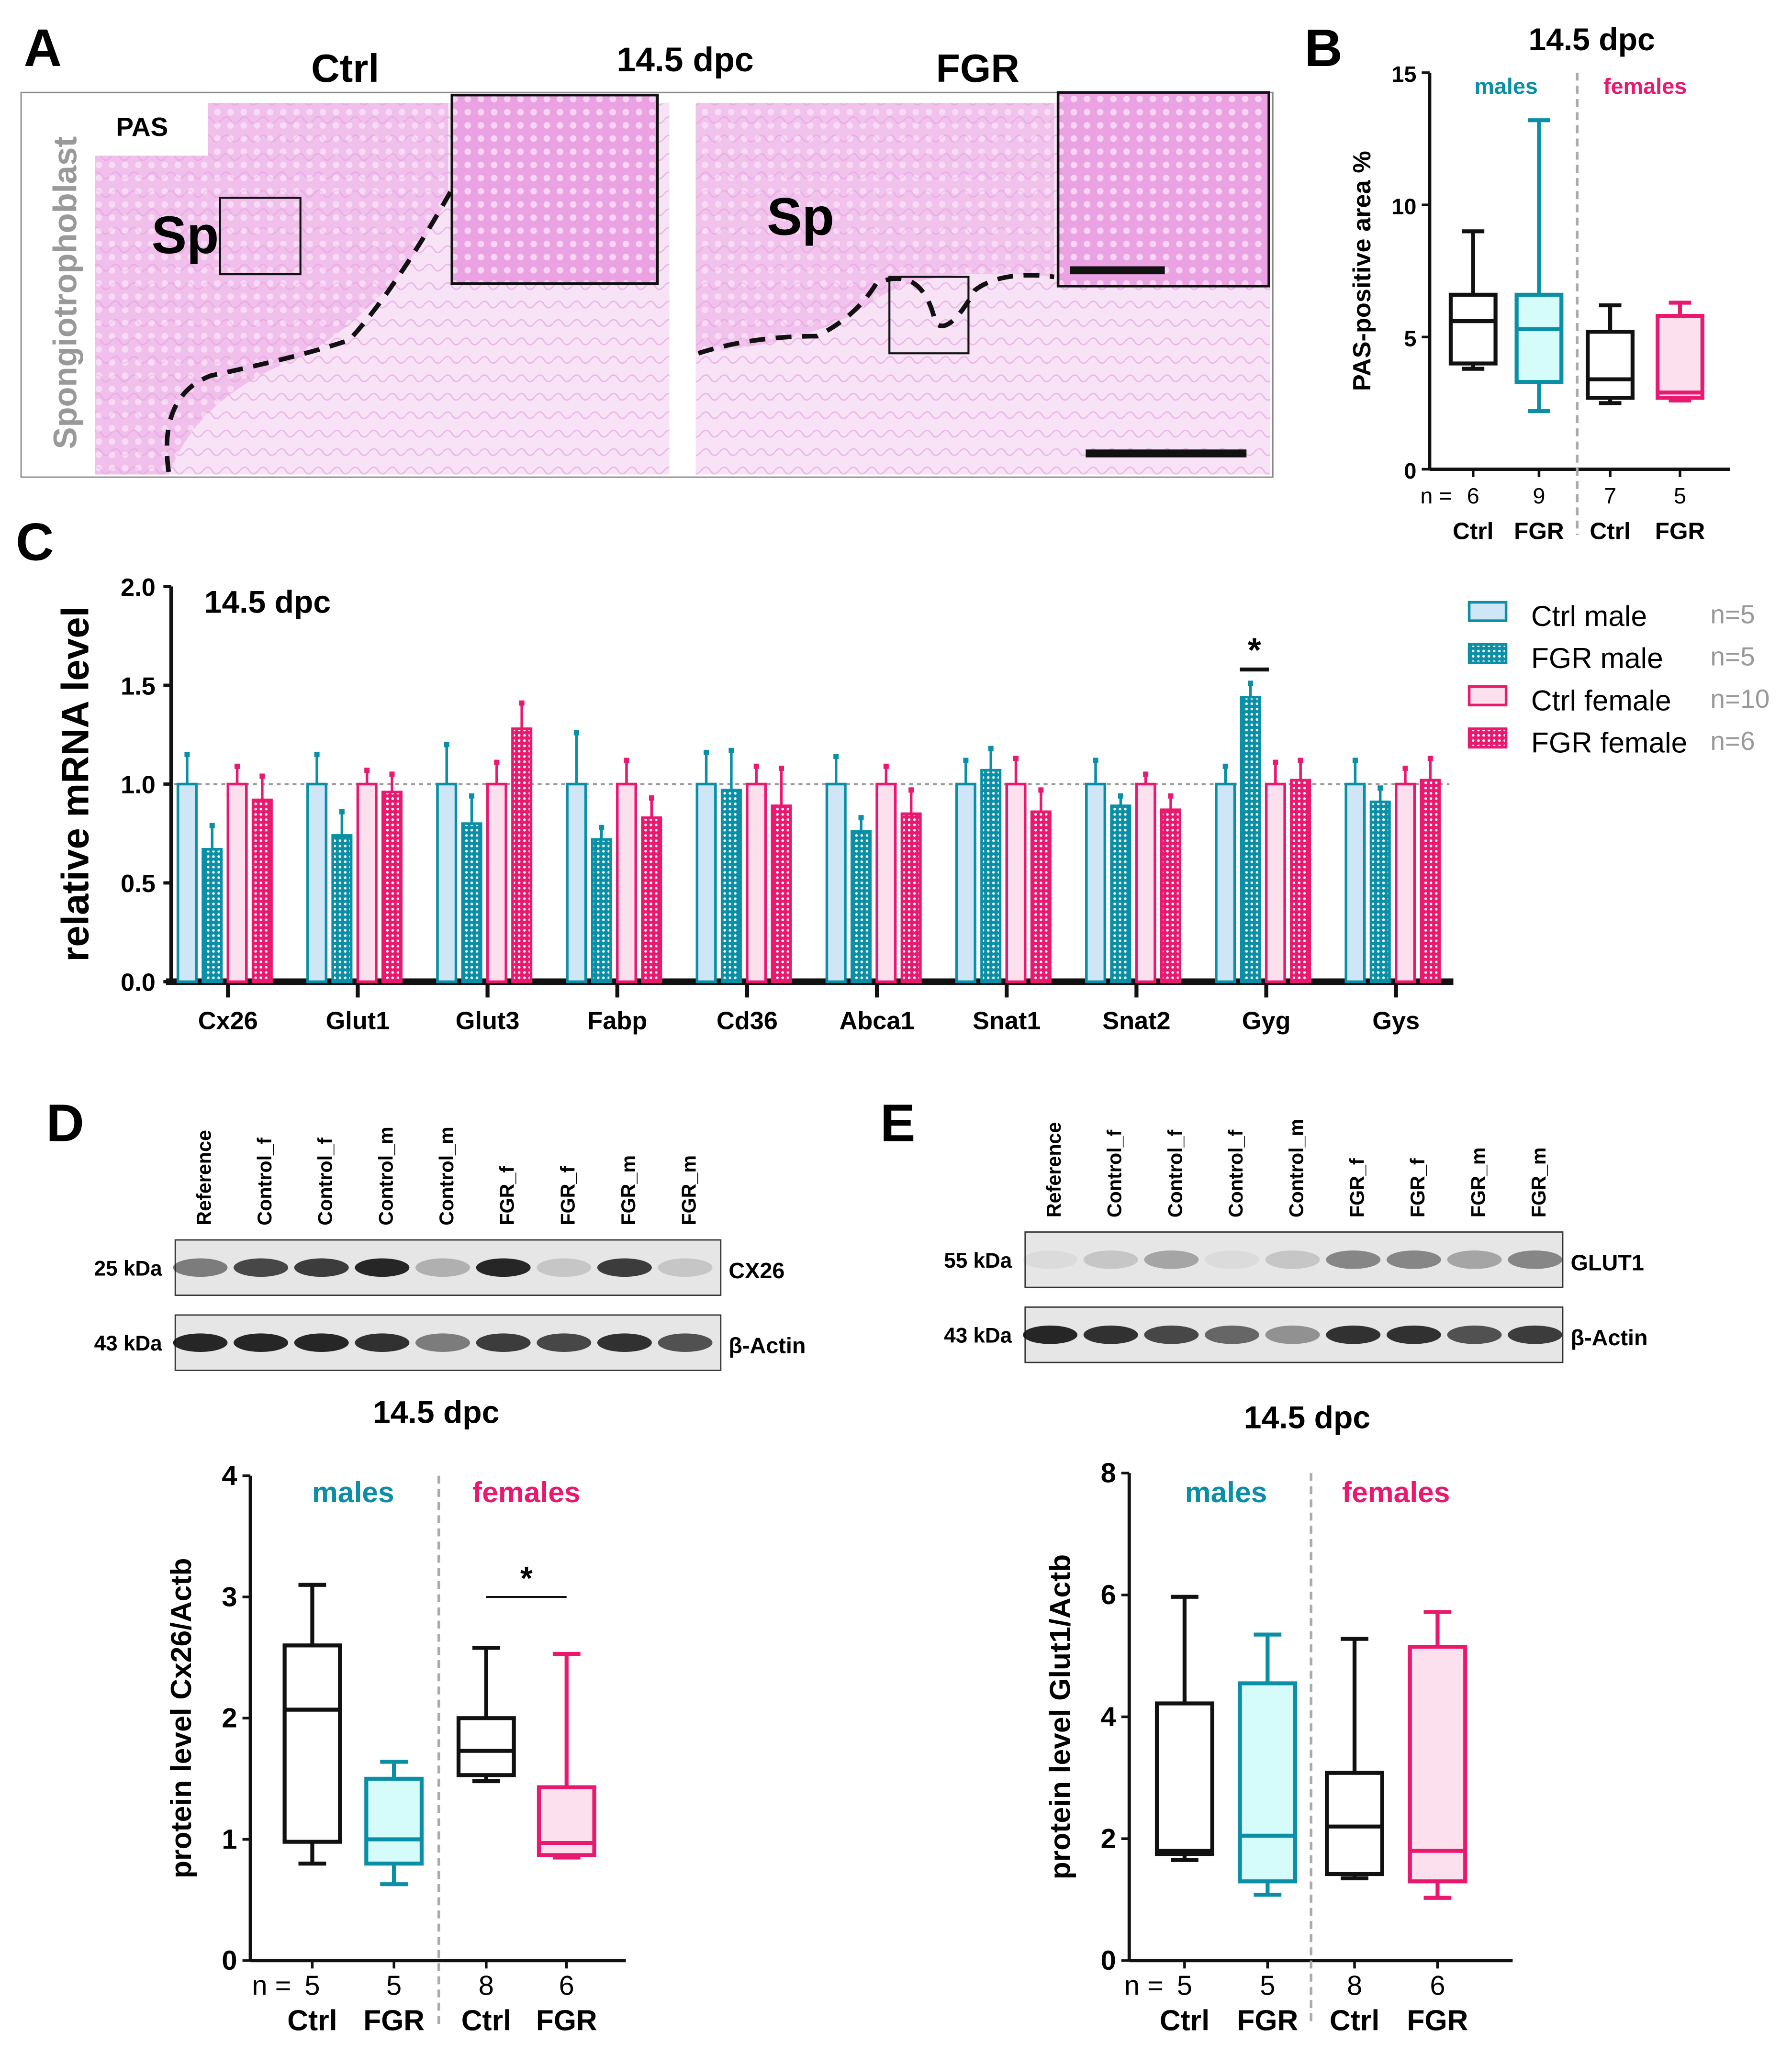 The width and height of the screenshot is (1792, 2053). I want to click on y-tick-label: 1, so click(230, 1840).